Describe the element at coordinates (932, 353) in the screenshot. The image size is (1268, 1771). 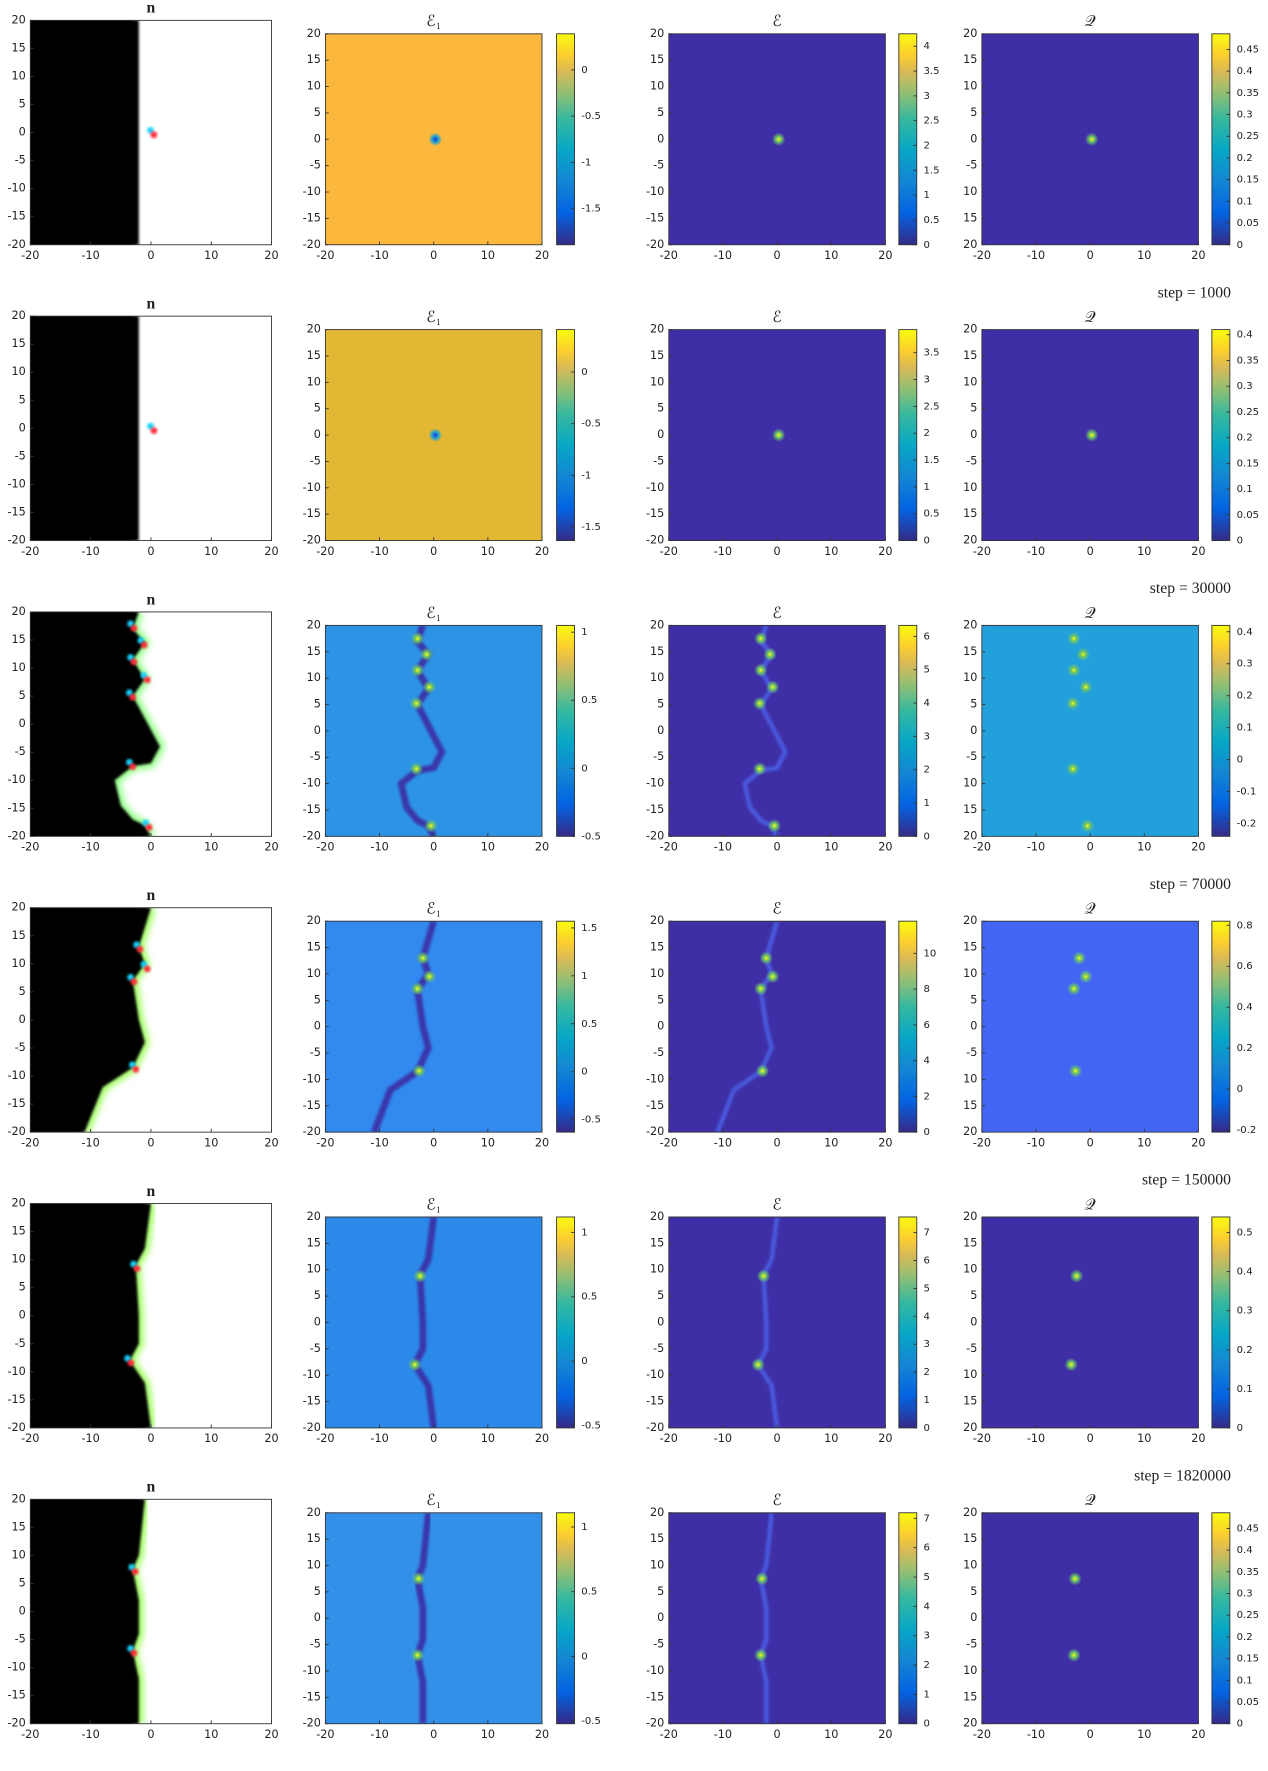
I see `colorbar-tick-label: 3.5` at that location.